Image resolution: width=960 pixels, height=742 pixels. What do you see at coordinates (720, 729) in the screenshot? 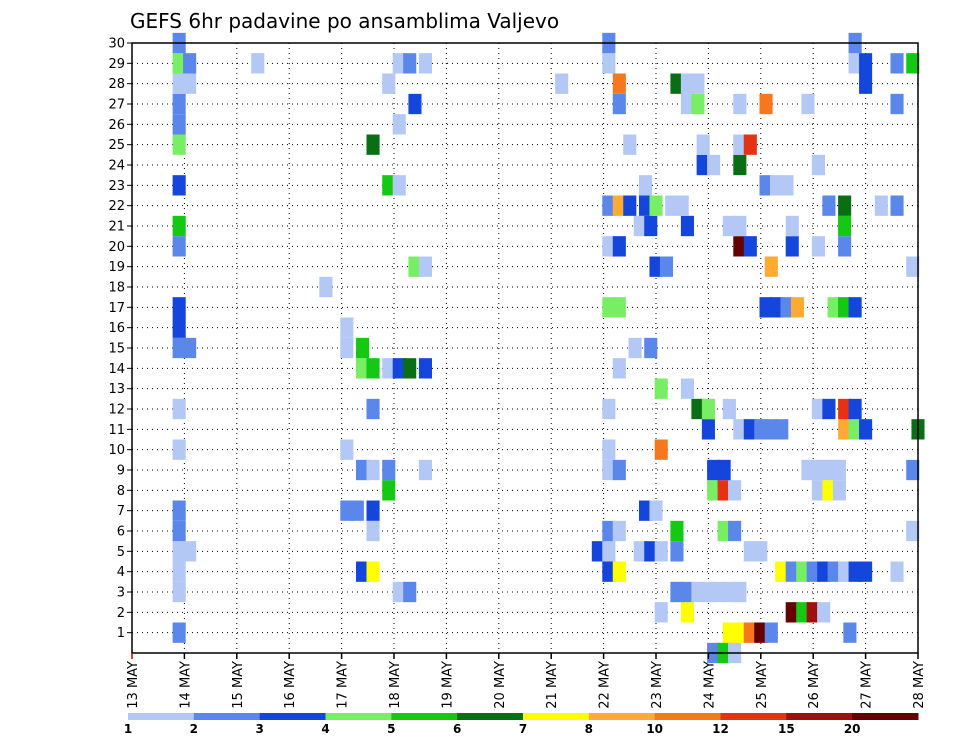
I see `colorbar-label: 12` at bounding box center [720, 729].